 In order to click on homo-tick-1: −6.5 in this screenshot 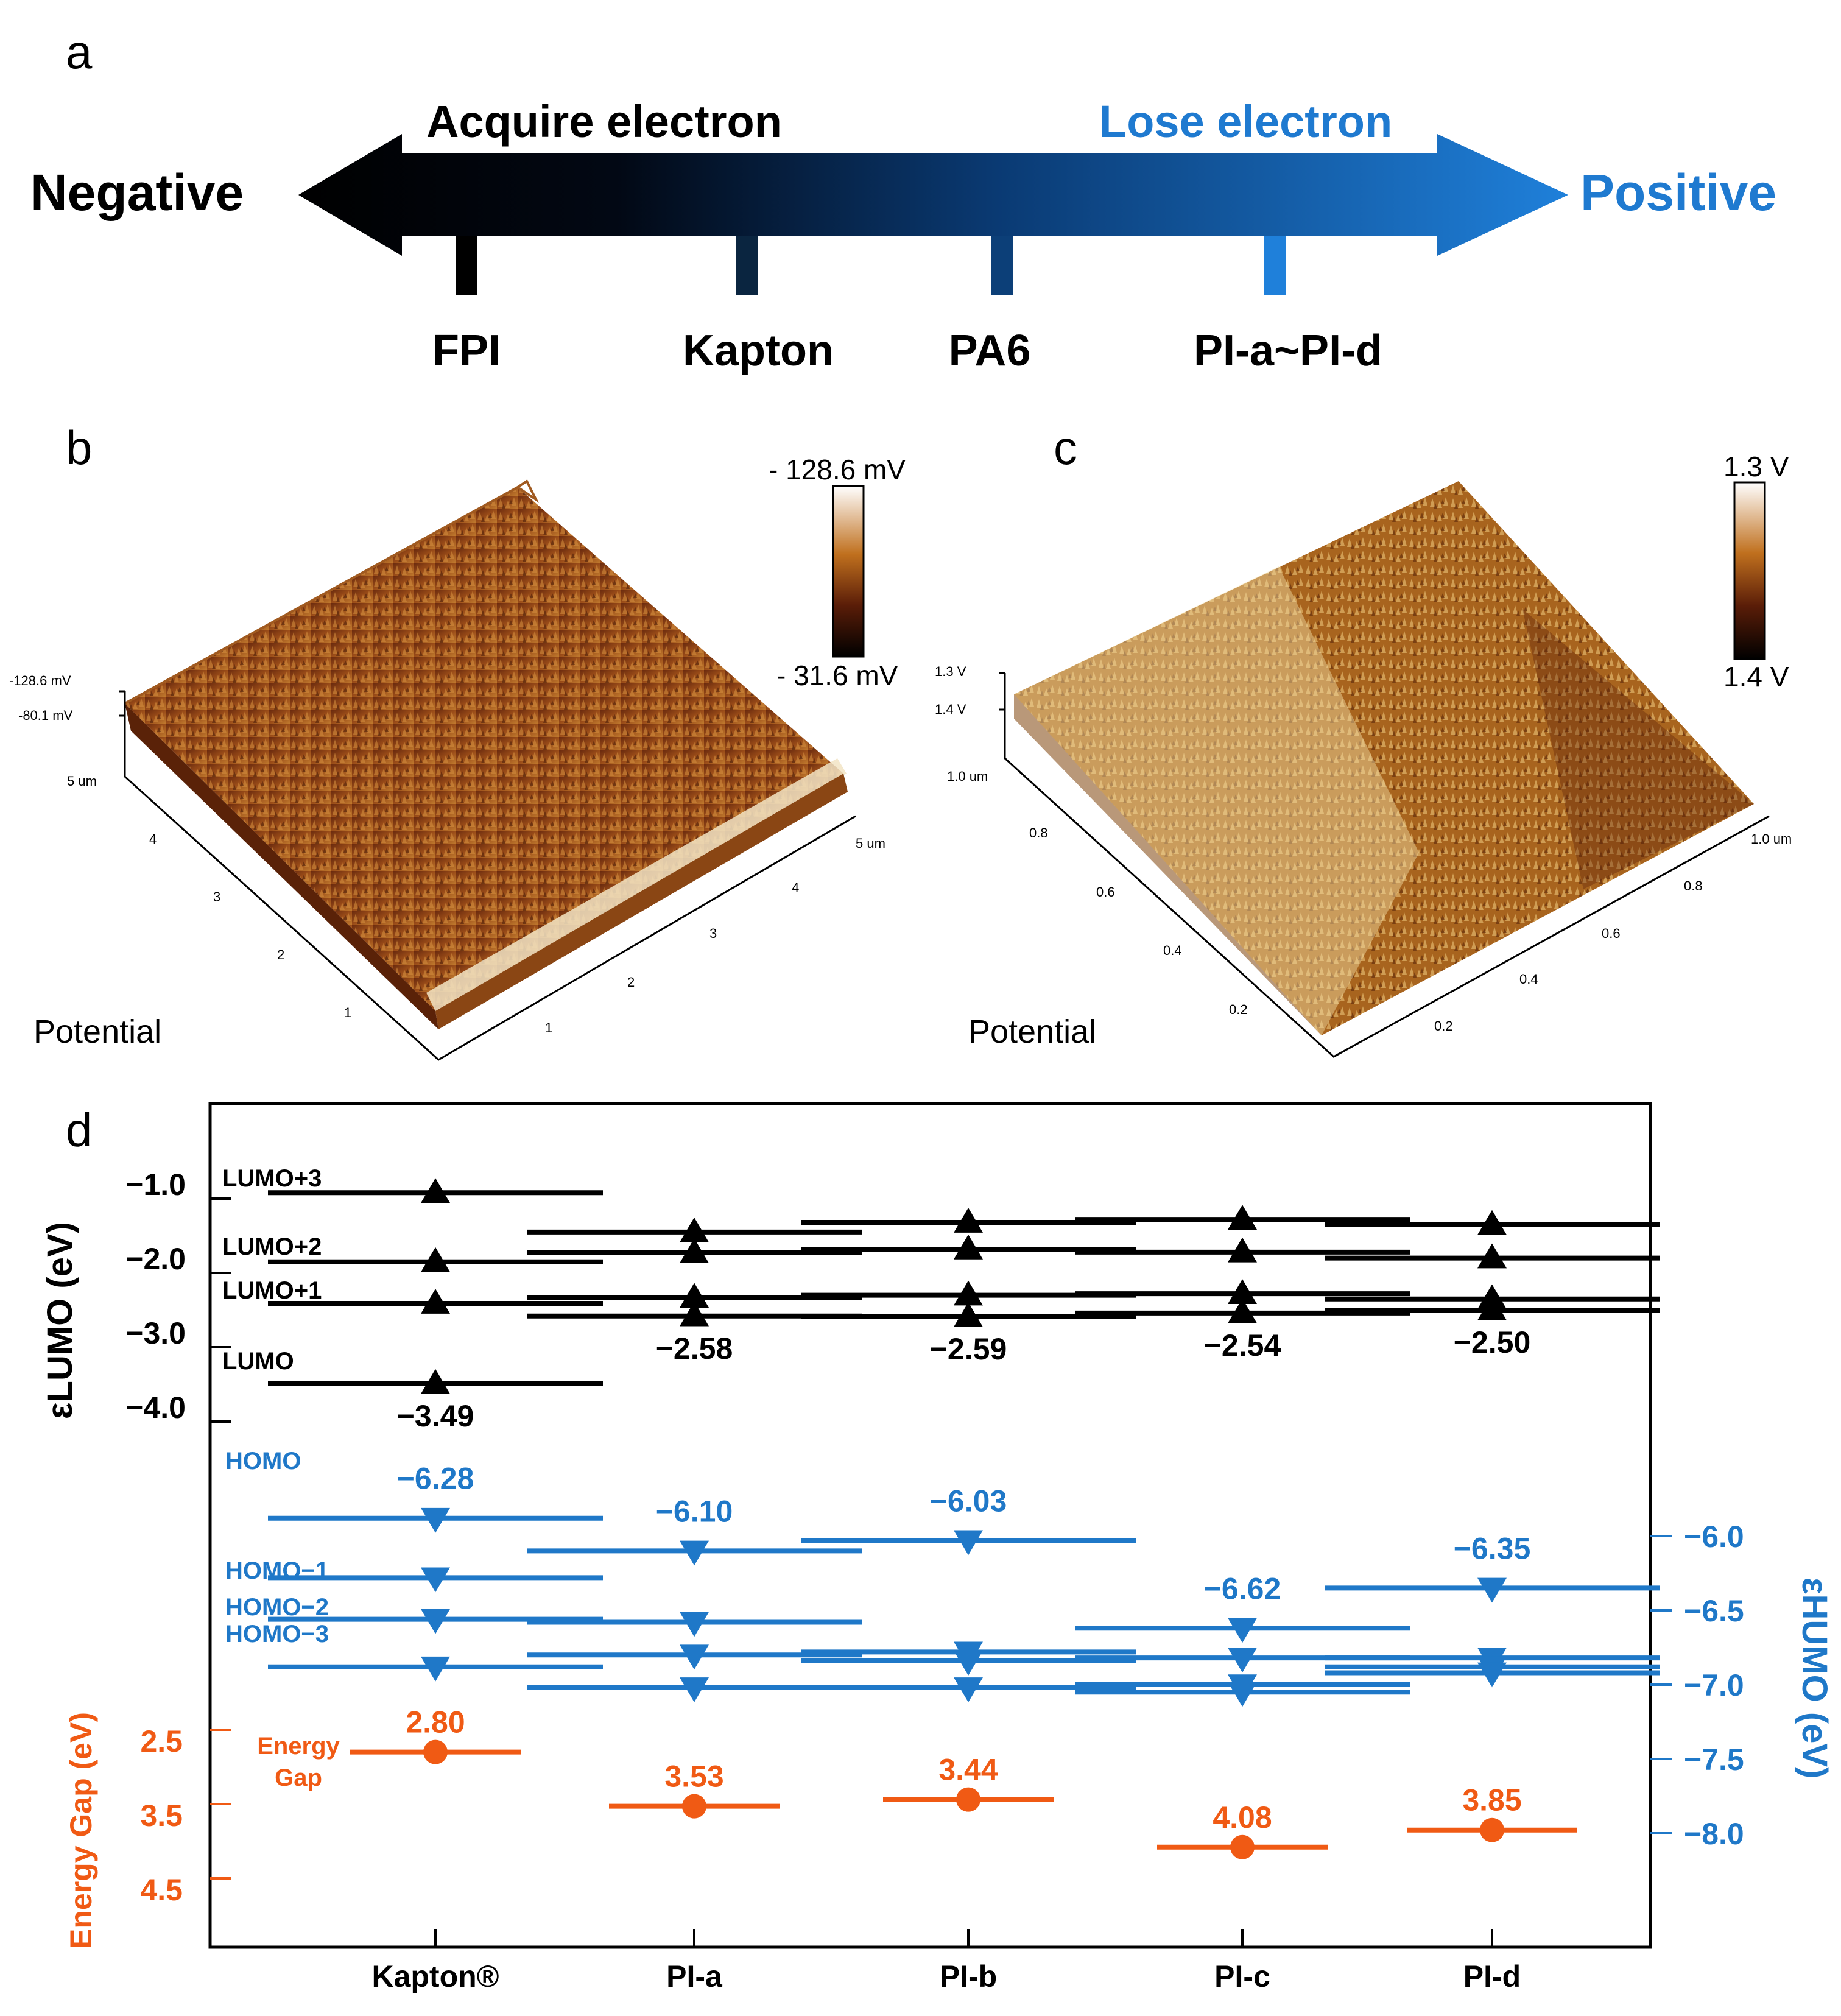, I will do `click(1714, 1611)`.